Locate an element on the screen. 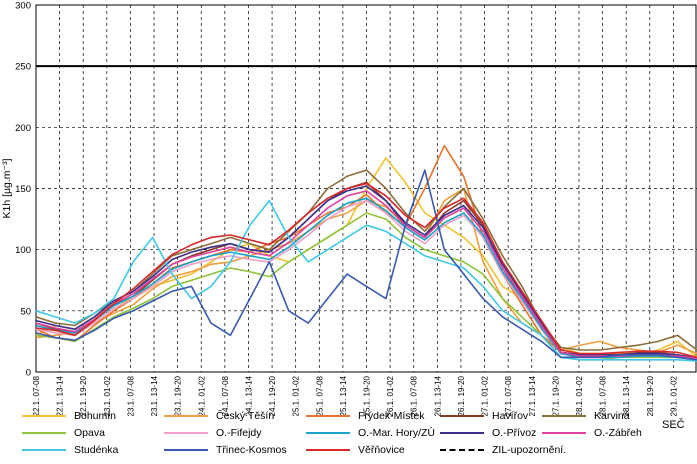 This screenshot has height=464, width=697. x-tick-label: 25.1. 13-14 is located at coordinates (343, 395).